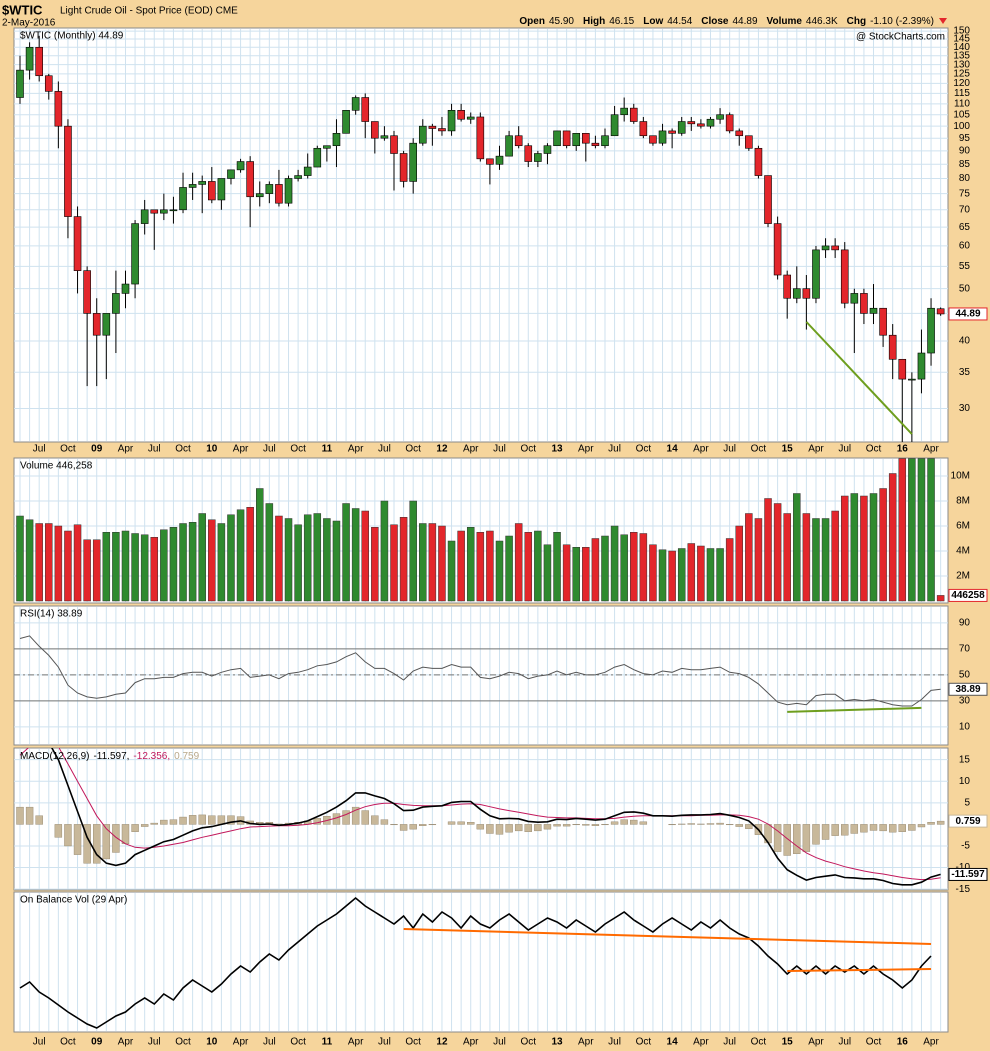 This screenshot has height=1051, width=990. What do you see at coordinates (816, 449) in the screenshot?
I see `x-tick-label: Apr` at bounding box center [816, 449].